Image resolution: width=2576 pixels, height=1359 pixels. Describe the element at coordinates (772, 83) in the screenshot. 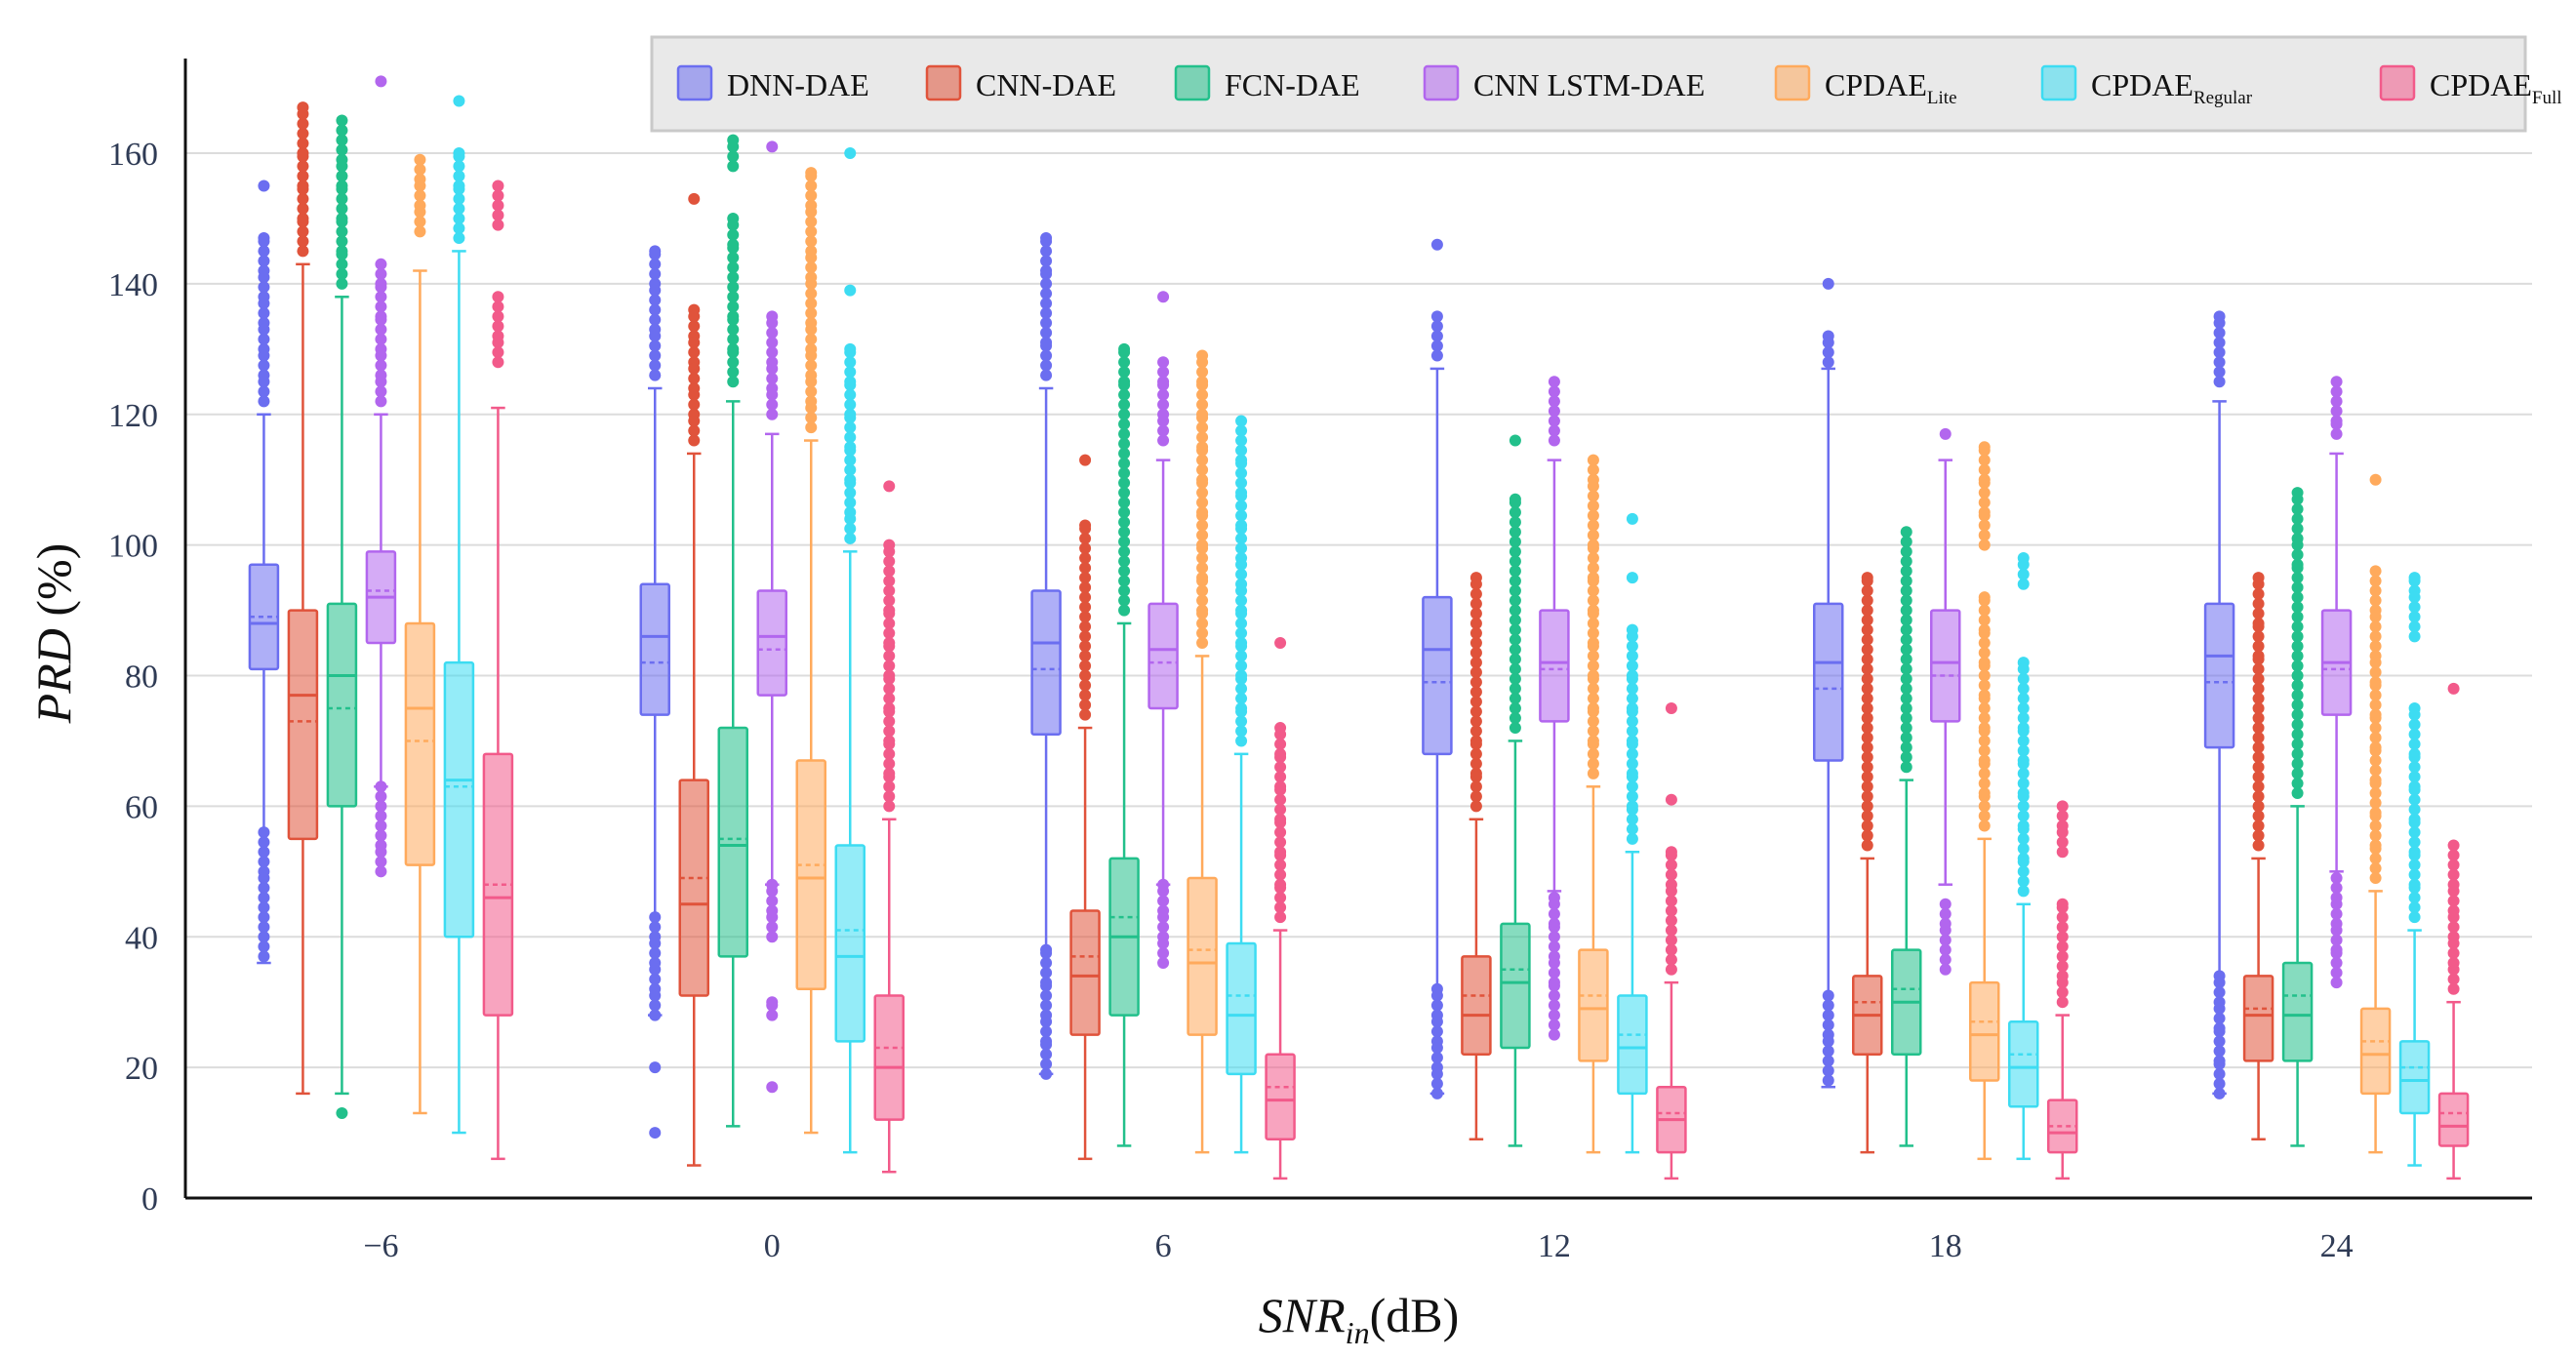

I see `legend-entry-DNN-DAE: DNN-DAE` at that location.